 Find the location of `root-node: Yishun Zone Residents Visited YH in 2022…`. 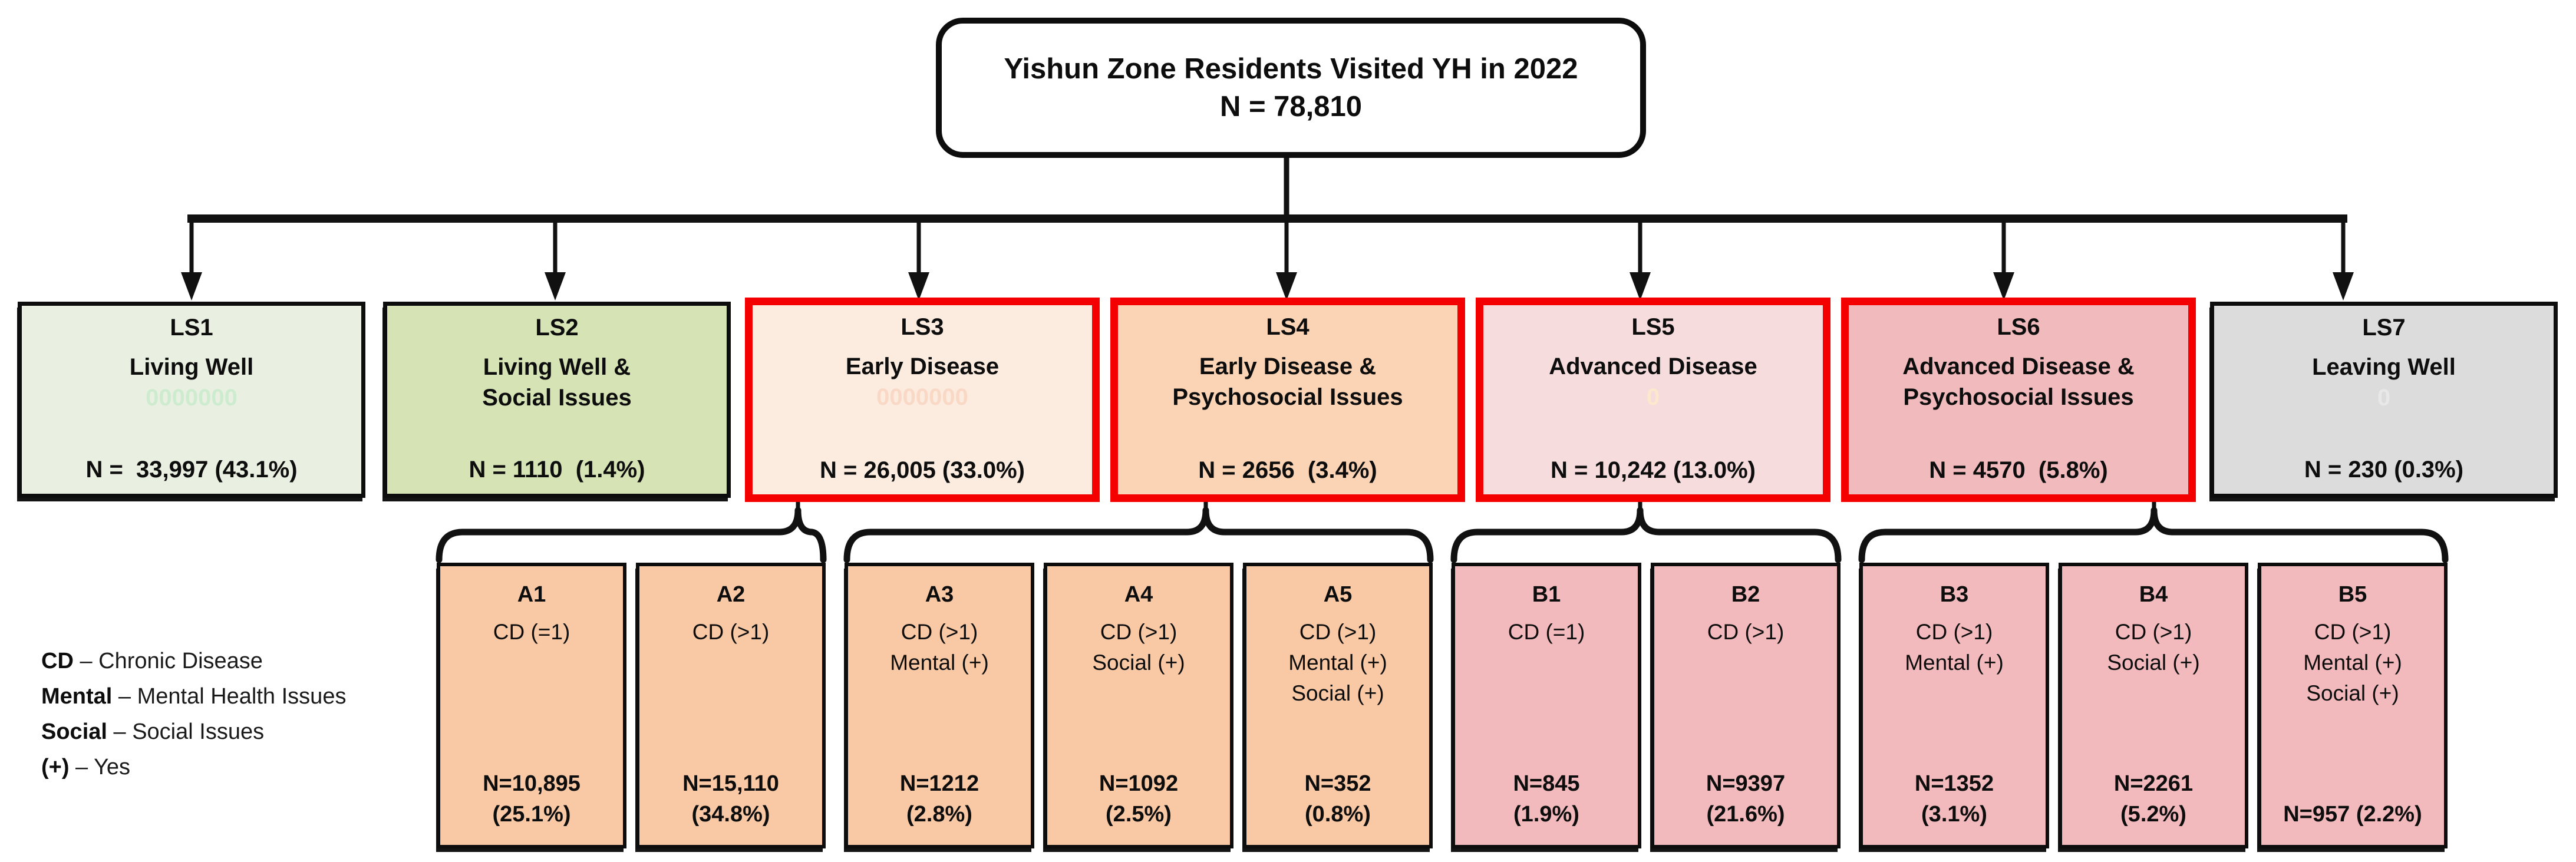

root-node: Yishun Zone Residents Visited YH in 2022… is located at coordinates (1291, 88).